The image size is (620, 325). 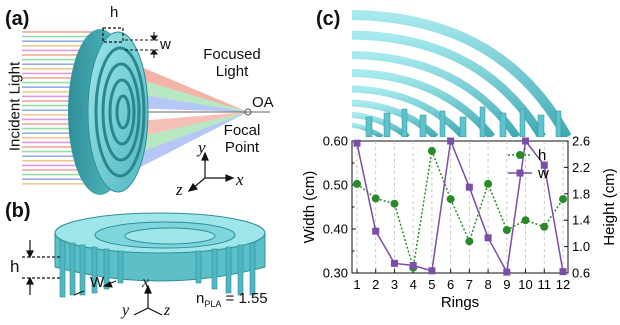 What do you see at coordinates (211, 171) in the screenshot?
I see `axes-a` at bounding box center [211, 171].